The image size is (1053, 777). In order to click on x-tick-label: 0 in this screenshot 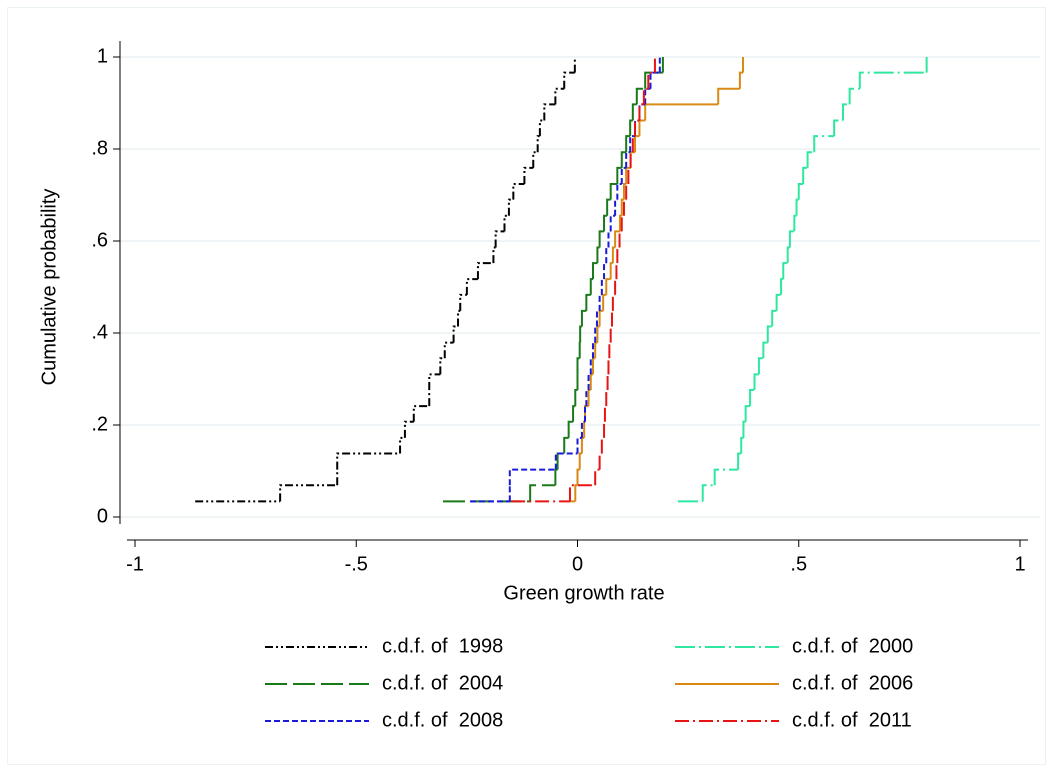, I will do `click(577, 564)`.